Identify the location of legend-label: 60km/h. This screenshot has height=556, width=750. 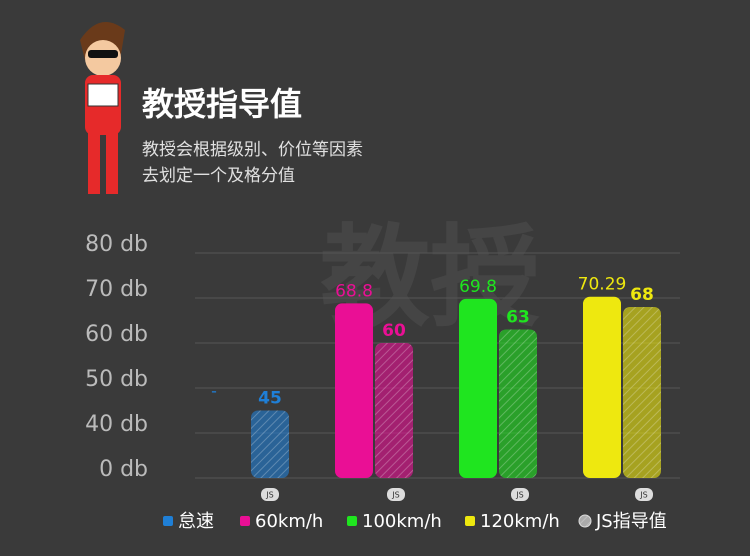
(289, 521).